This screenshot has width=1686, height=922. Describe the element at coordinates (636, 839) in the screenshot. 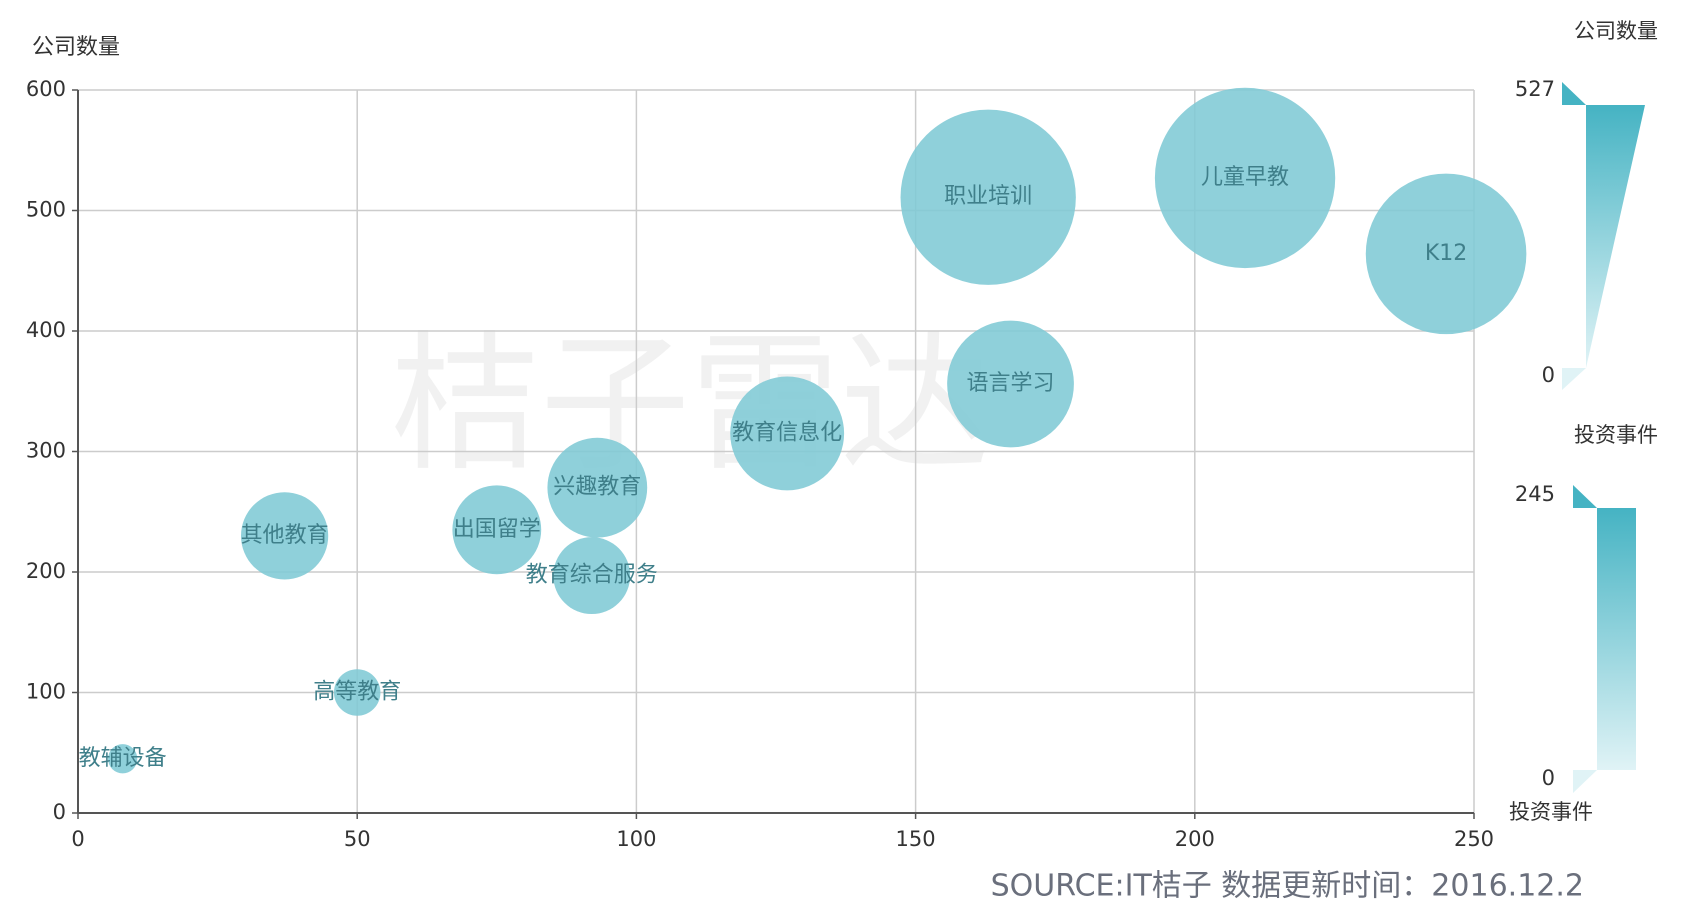

I see `x-tick-label: 100` at that location.